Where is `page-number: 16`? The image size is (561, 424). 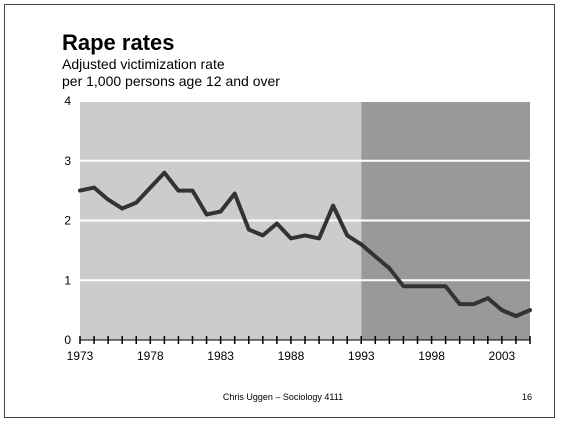 page-number: 16 is located at coordinates (527, 397).